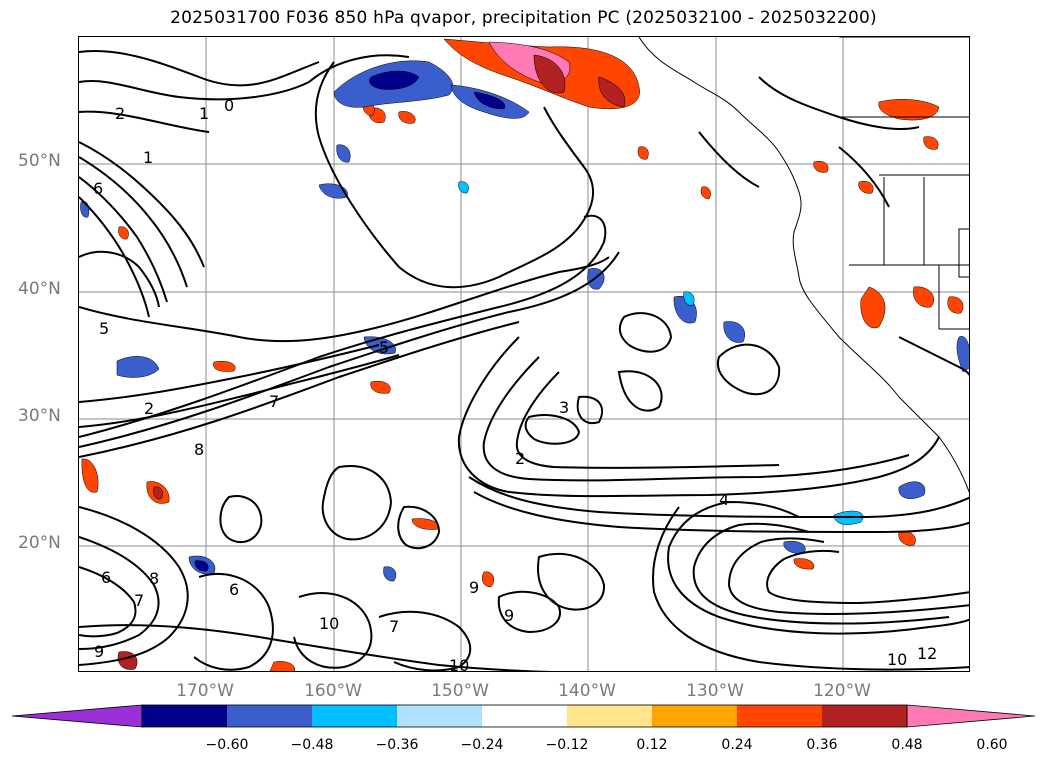 The height and width of the screenshot is (765, 1047). I want to click on lat-label: 20°N, so click(39, 543).